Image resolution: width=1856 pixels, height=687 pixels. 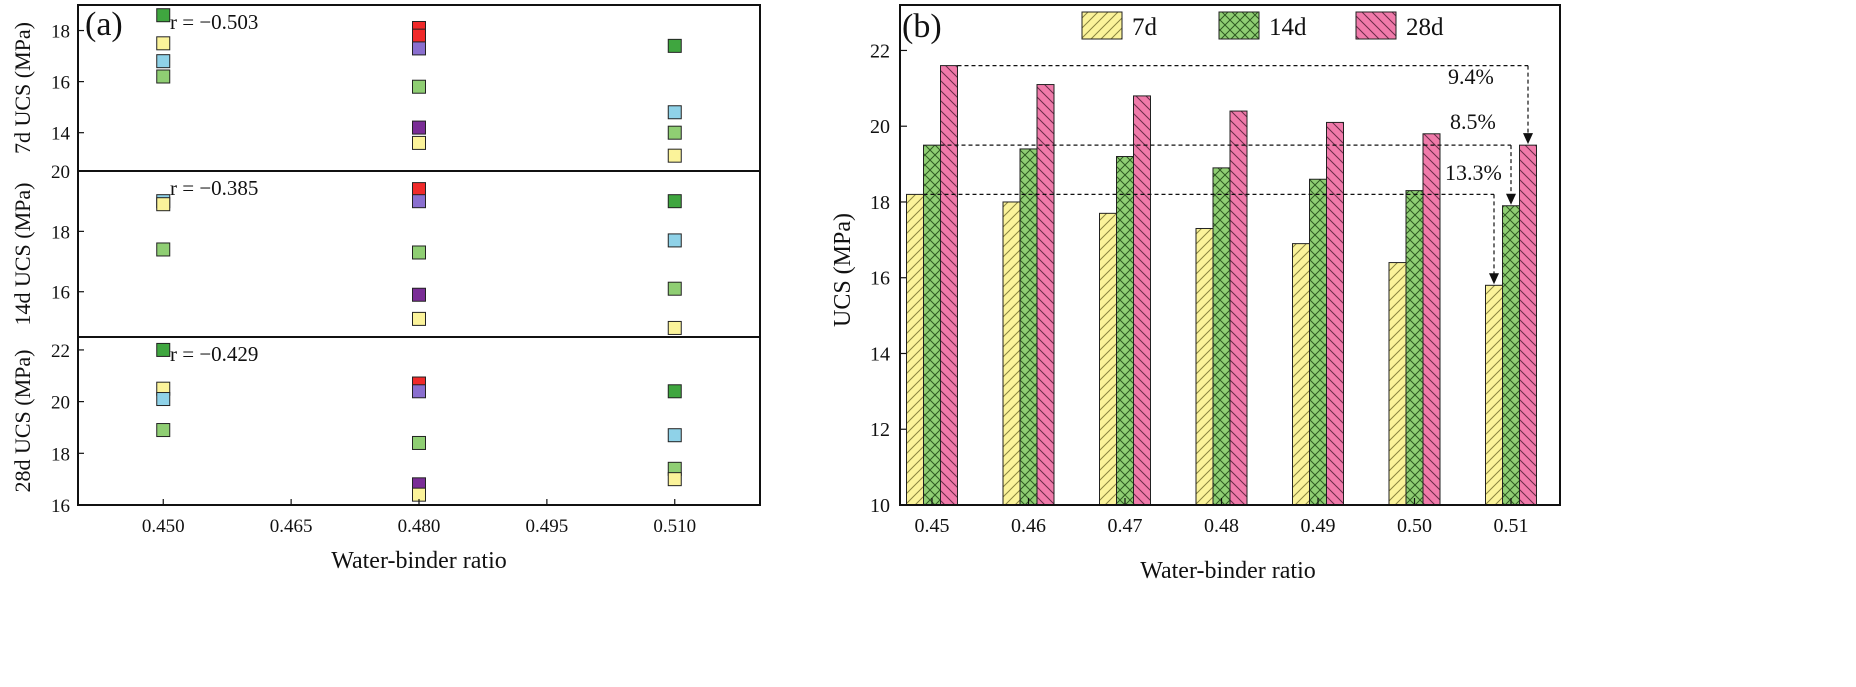 What do you see at coordinates (22, 88) in the screenshot?
I see `y-axis-title: 7d UCS (MPa)` at bounding box center [22, 88].